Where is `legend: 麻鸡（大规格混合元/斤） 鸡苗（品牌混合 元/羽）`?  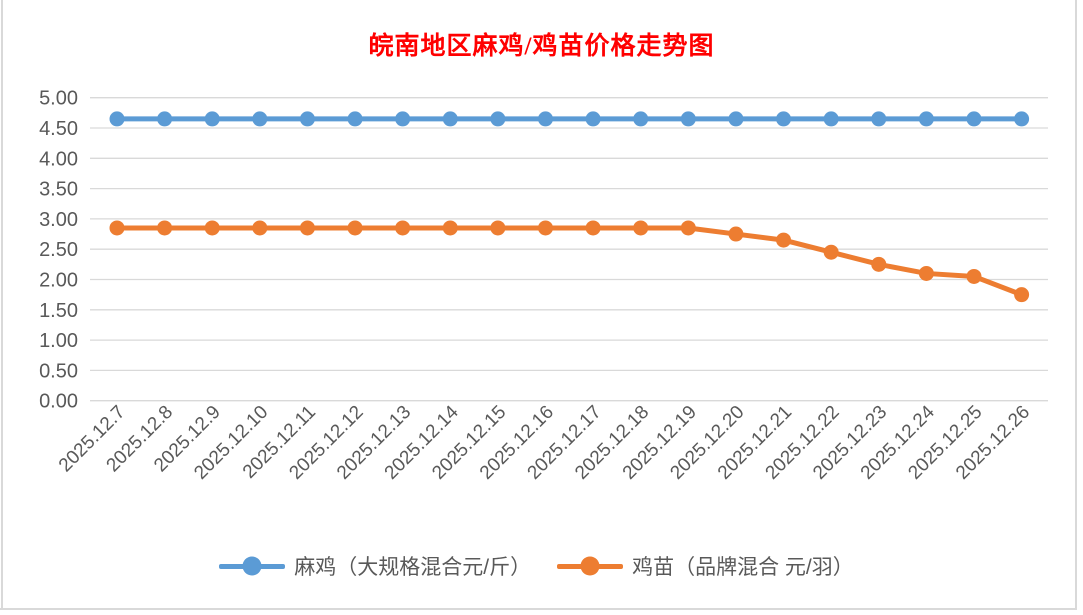
legend: 麻鸡（大规格混合元/斤） 鸡苗（品牌混合 元/羽） is located at coordinates (536, 566).